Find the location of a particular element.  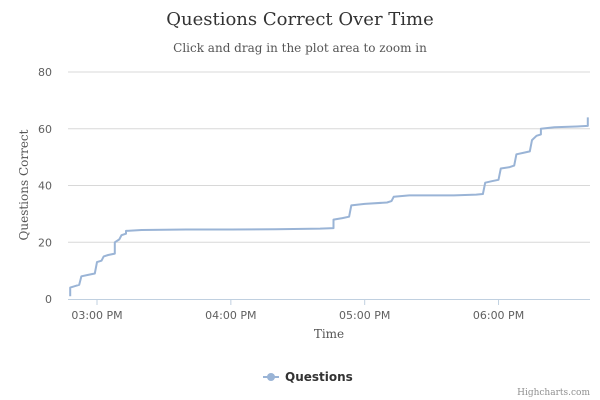

x-tick-label: 03:00 PM is located at coordinates (96, 315).